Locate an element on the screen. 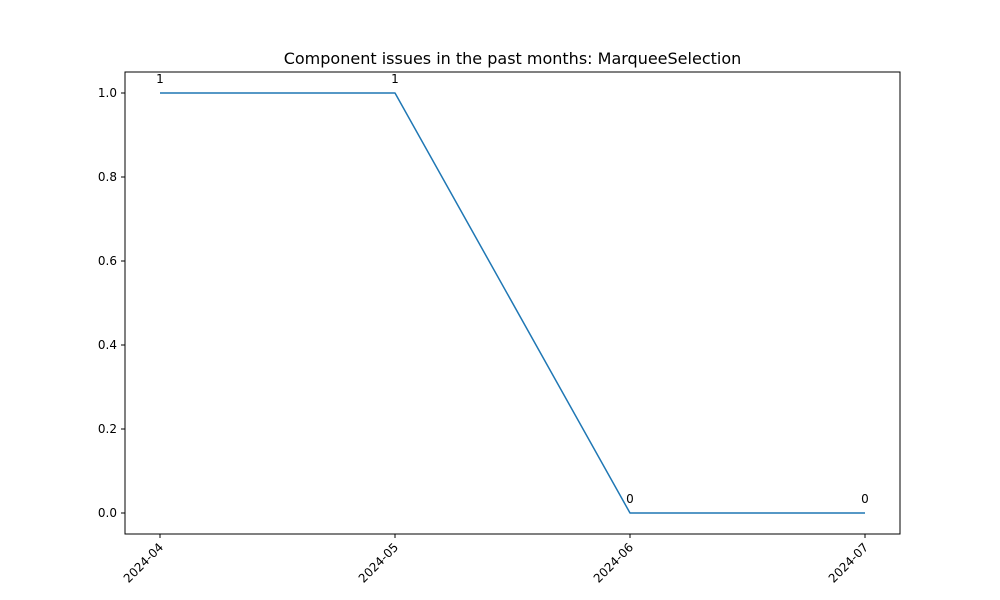 This screenshot has width=1000, height=600. y-tick-label: 1.0 is located at coordinates (107, 93).